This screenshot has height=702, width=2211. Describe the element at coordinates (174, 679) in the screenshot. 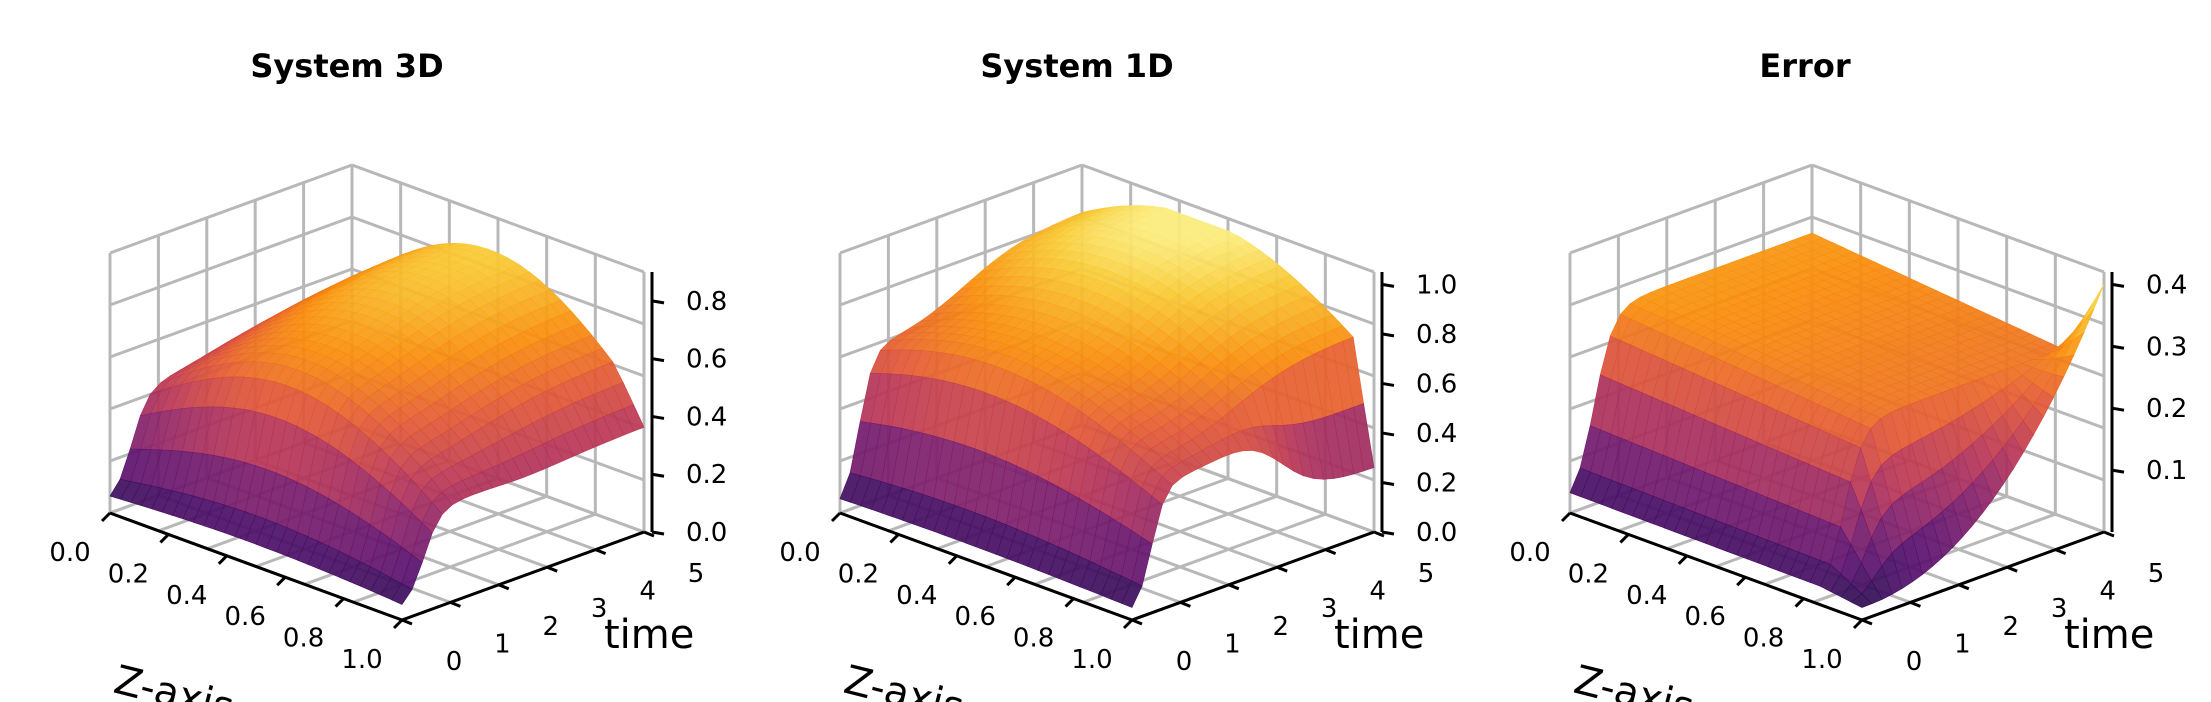

I see `x-axis-label: Z-axis` at that location.